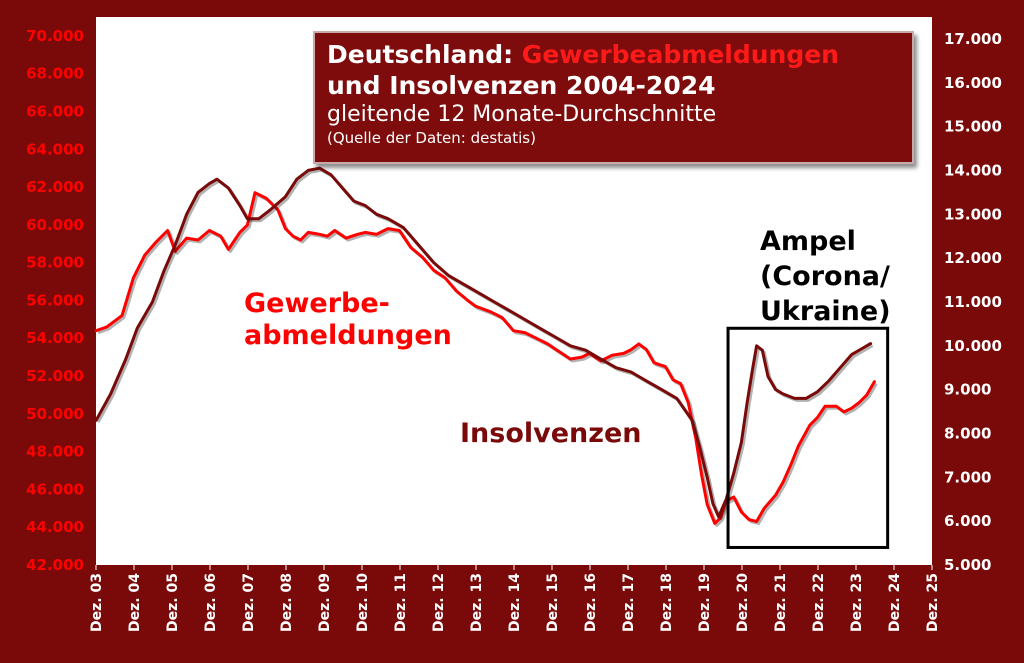  I want to click on chart-title-line2: und Insolvenzen 2004-2024, so click(521, 85).